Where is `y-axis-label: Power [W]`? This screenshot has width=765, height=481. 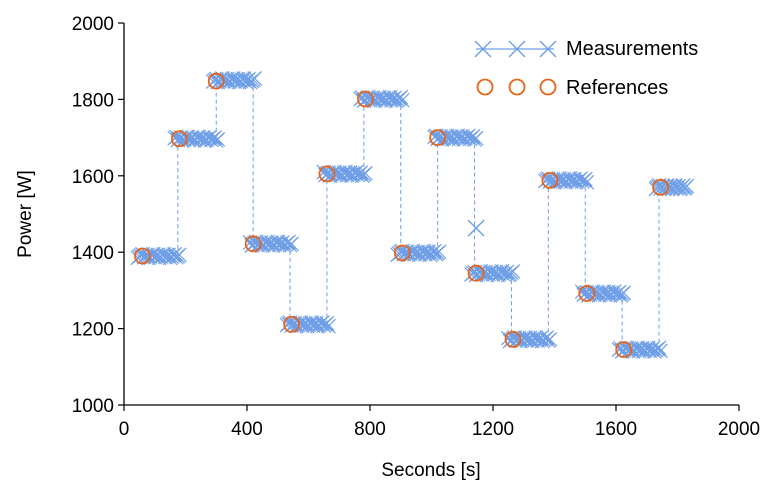 y-axis-label: Power [W] is located at coordinates (25, 214).